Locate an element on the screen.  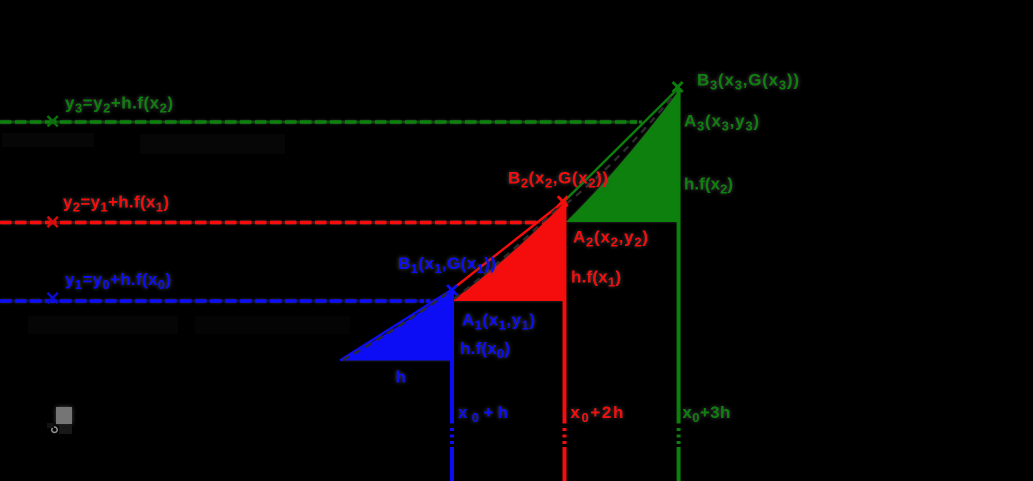
svg-text: y2=y1+h.f(x1) is located at coordinates (116, 204).